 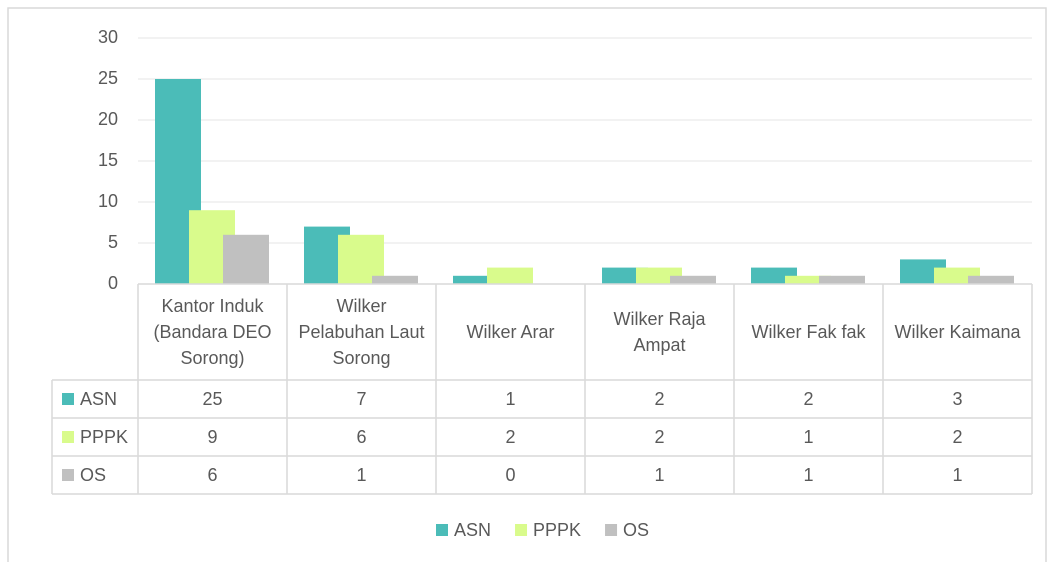 I want to click on legend-label: OS, so click(x=636, y=530).